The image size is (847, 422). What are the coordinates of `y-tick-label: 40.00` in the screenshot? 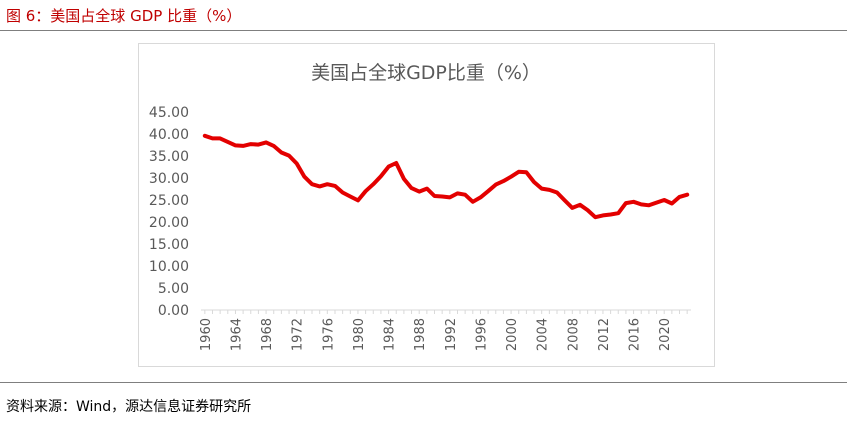 It's located at (169, 135).